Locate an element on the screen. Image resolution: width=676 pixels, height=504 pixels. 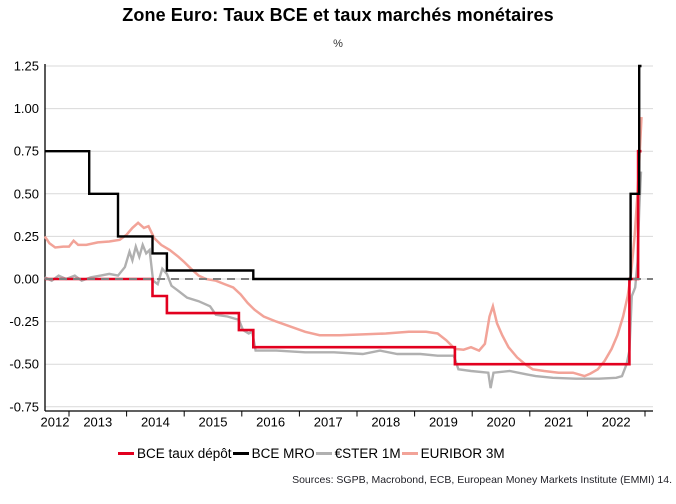
legend-label: BCE MRO is located at coordinates (283, 453).